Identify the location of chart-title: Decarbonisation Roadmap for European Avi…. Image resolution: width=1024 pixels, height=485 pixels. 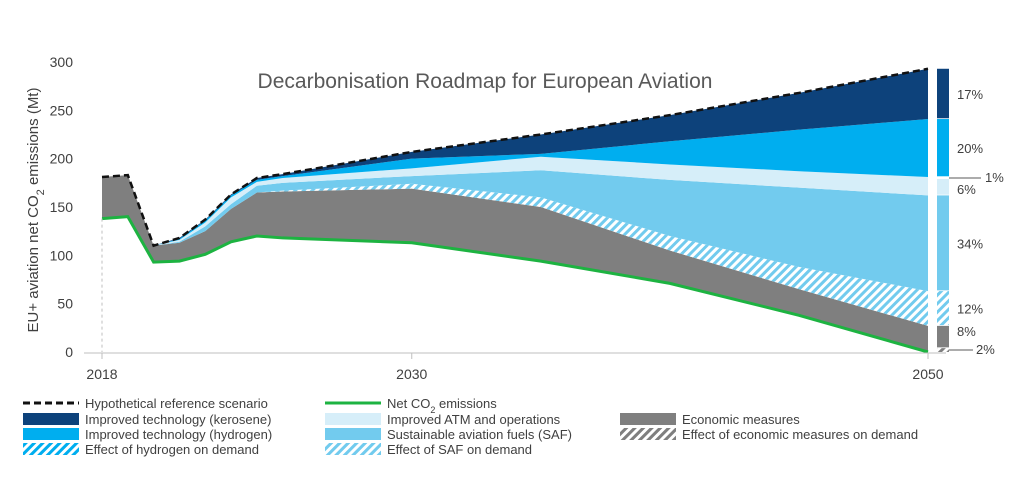
(485, 81).